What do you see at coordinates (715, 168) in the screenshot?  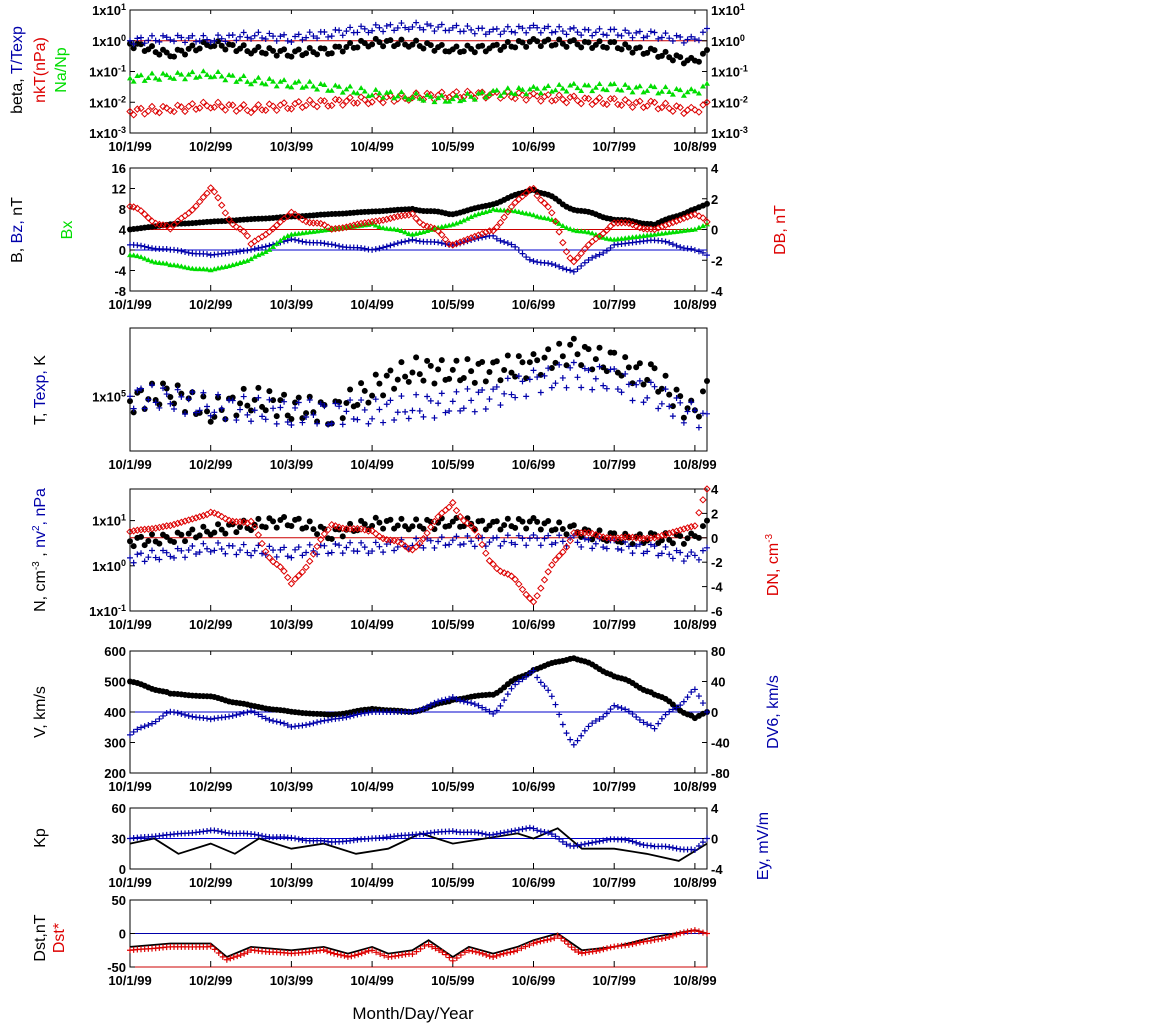 I see `y-tick-label-right: 4` at bounding box center [715, 168].